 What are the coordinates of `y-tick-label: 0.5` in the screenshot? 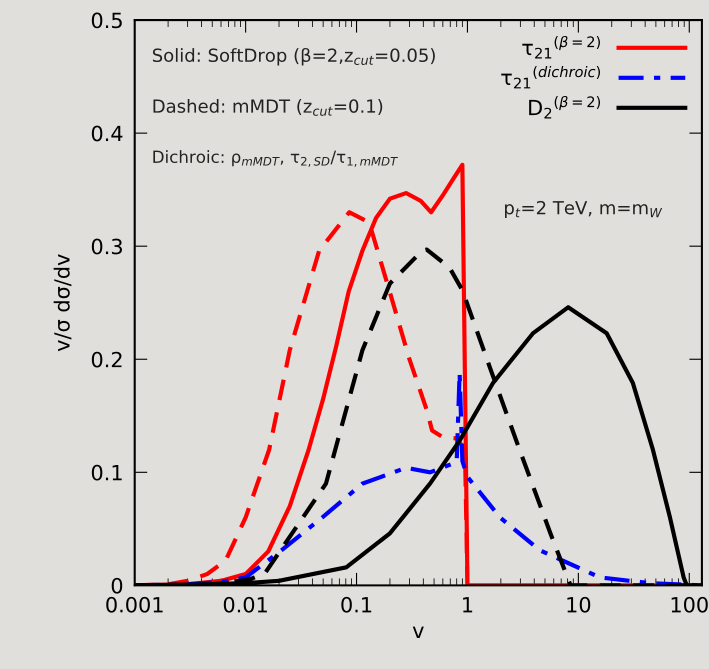 It's located at (107, 20).